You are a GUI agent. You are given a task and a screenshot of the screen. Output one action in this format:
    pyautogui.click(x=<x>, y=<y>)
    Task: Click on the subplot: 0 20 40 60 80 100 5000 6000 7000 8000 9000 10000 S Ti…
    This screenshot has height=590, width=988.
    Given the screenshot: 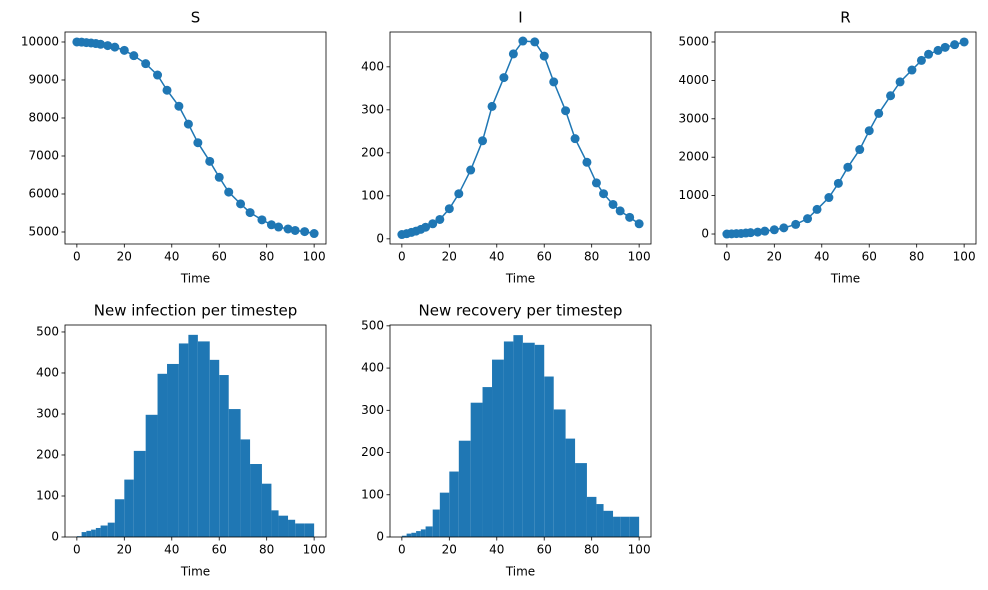 What is the action you would take?
    pyautogui.click(x=174, y=147)
    